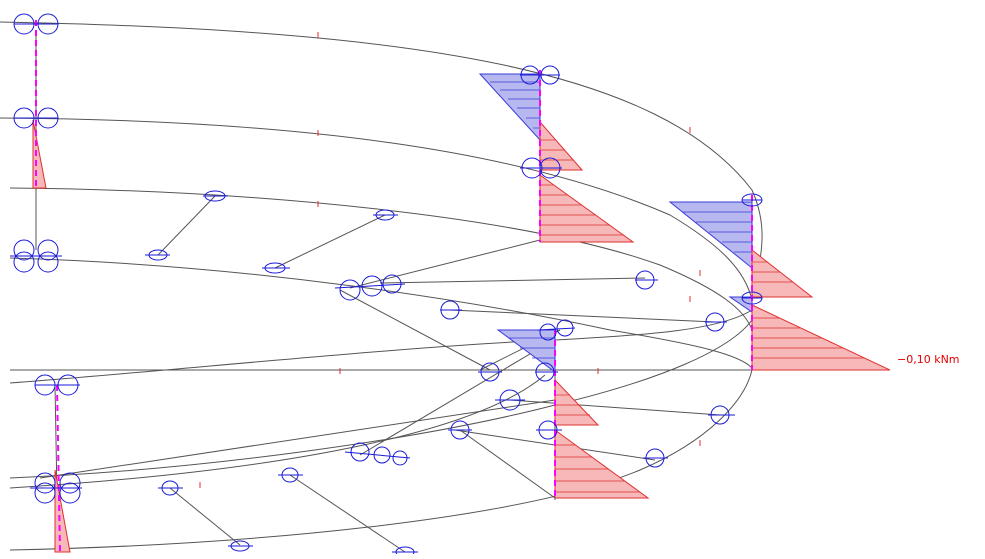  I want to click on moment-positive-b1, so click(782, 273).